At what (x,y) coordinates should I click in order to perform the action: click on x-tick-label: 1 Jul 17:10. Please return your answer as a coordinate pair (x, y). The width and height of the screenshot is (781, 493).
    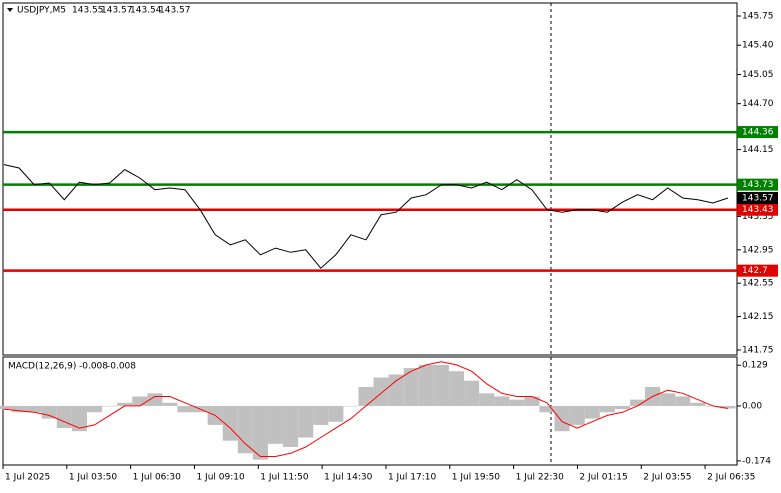
    Looking at the image, I should click on (412, 478).